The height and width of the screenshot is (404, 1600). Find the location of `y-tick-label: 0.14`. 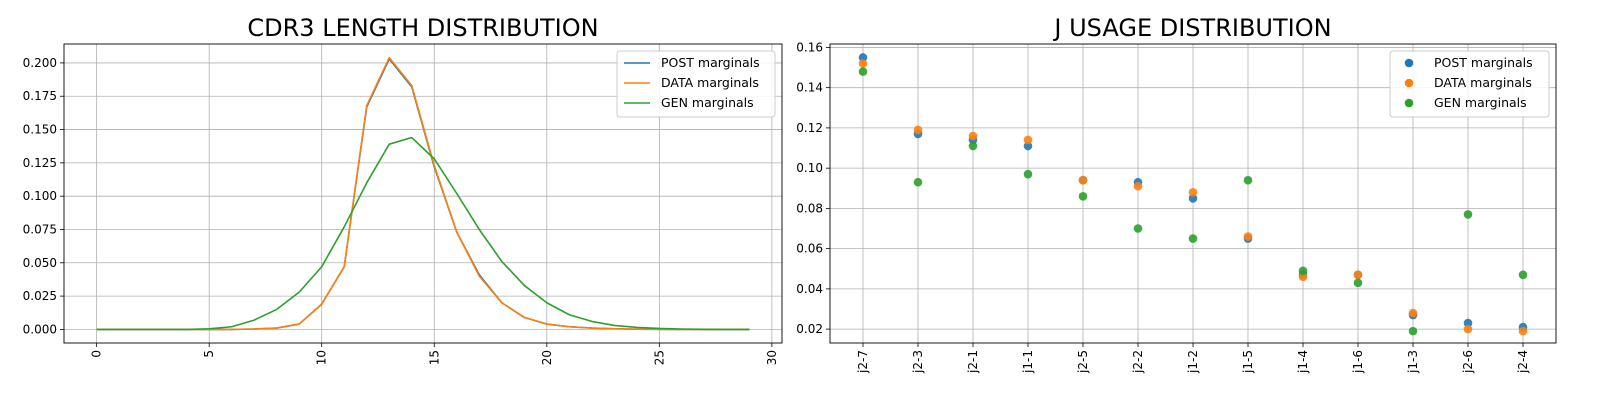

y-tick-label: 0.14 is located at coordinates (809, 88).